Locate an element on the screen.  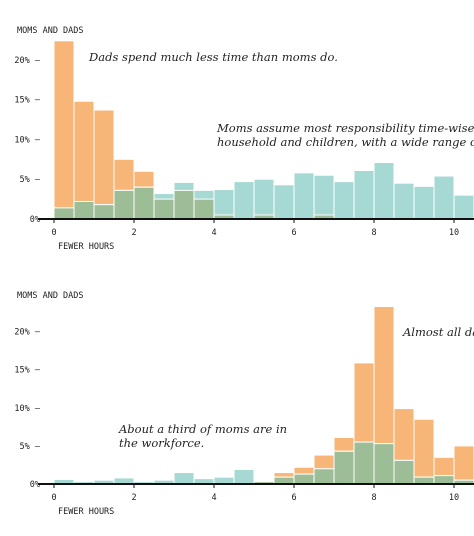
annotation-line: About a third of moms are in is located at coordinates (202, 429).